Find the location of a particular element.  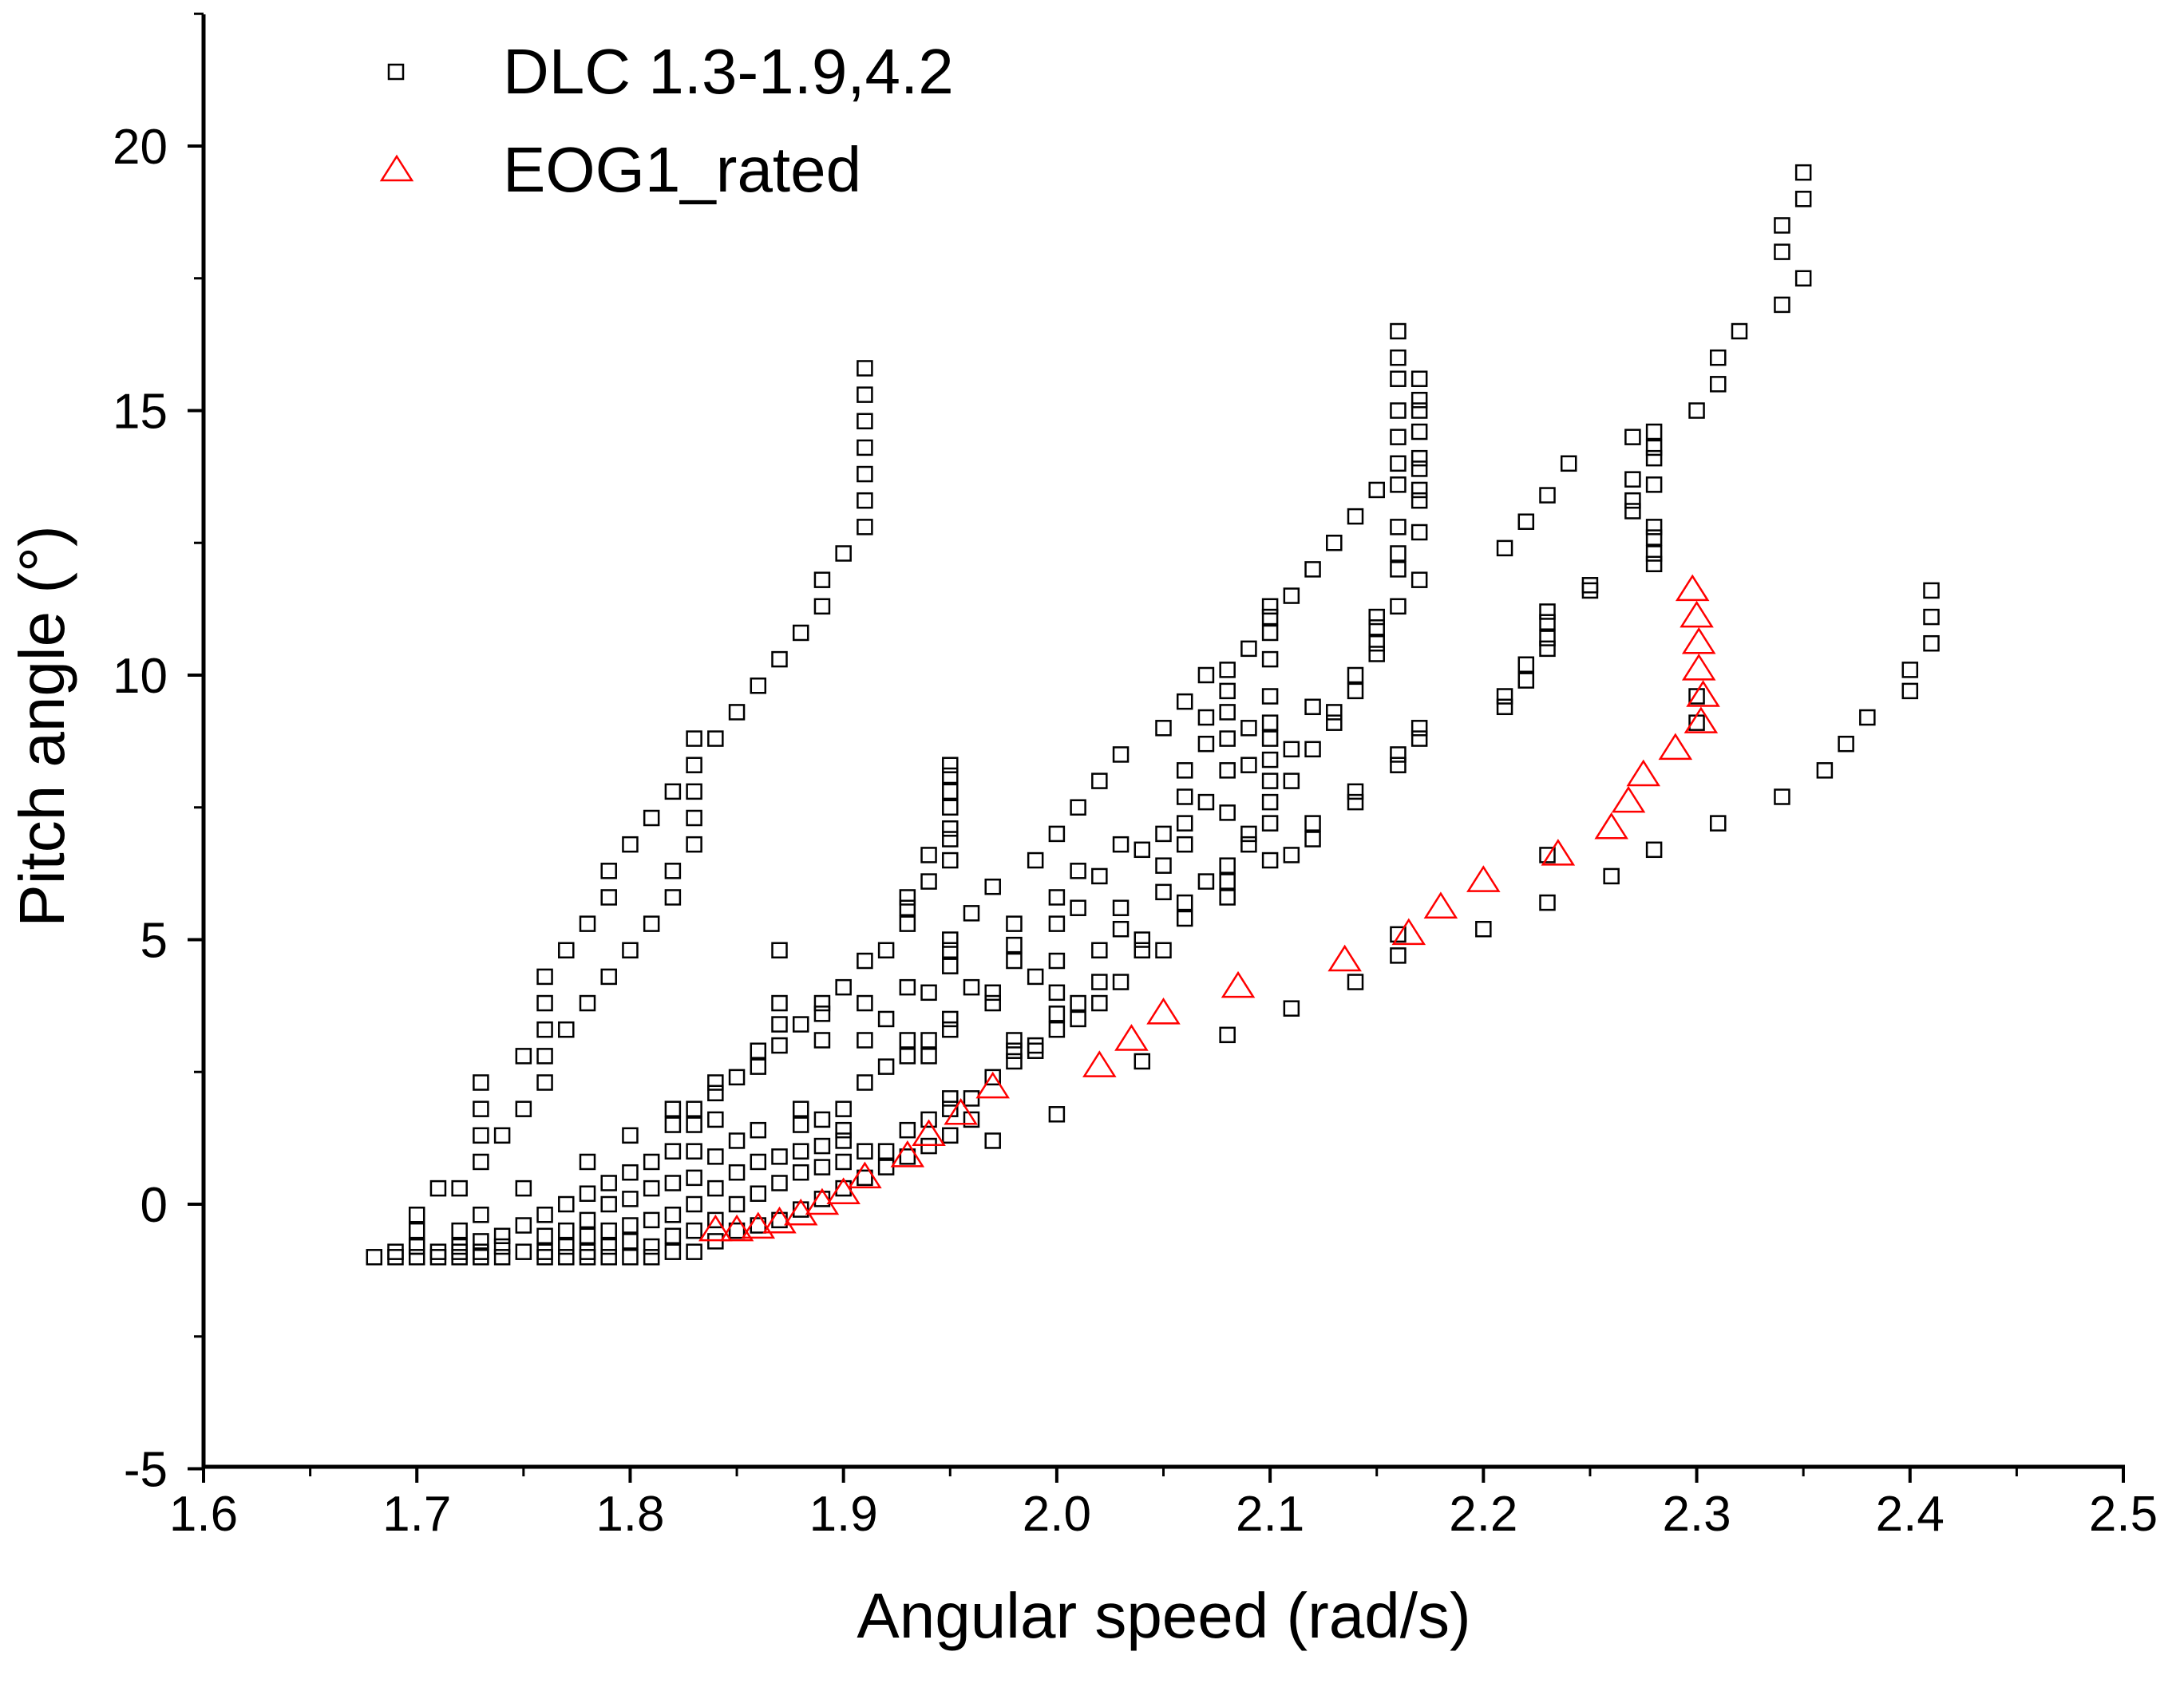

x-tick-label: 2.5 is located at coordinates (2123, 1514).